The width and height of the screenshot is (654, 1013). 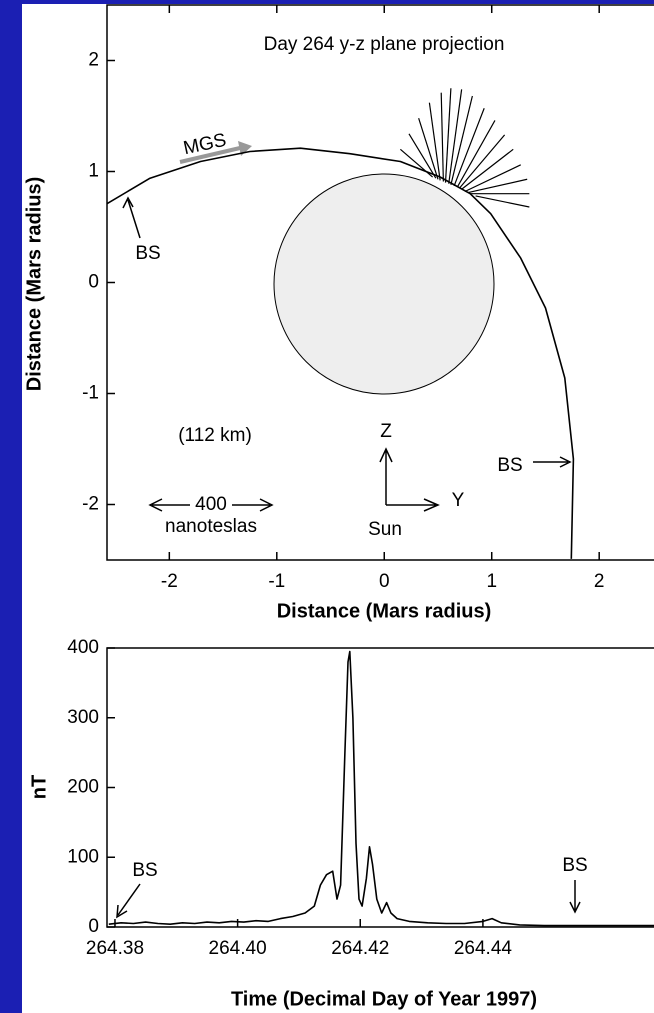 What do you see at coordinates (90, 504) in the screenshot?
I see `y-tick-label: -2` at bounding box center [90, 504].